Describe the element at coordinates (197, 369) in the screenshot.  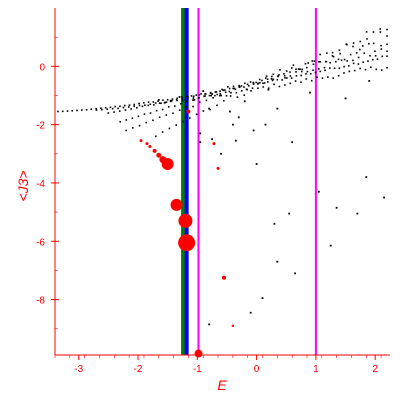
I see `x-tick-label: -1` at that location.